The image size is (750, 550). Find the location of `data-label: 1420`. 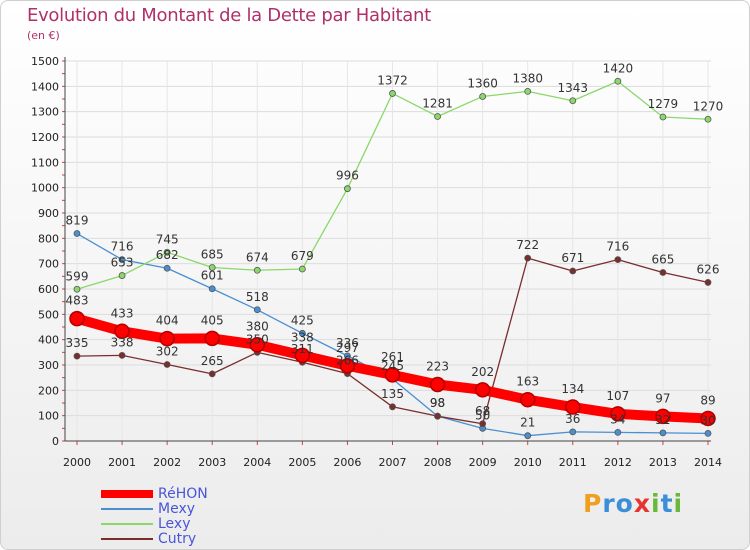

data-label: 1420 is located at coordinates (618, 68).